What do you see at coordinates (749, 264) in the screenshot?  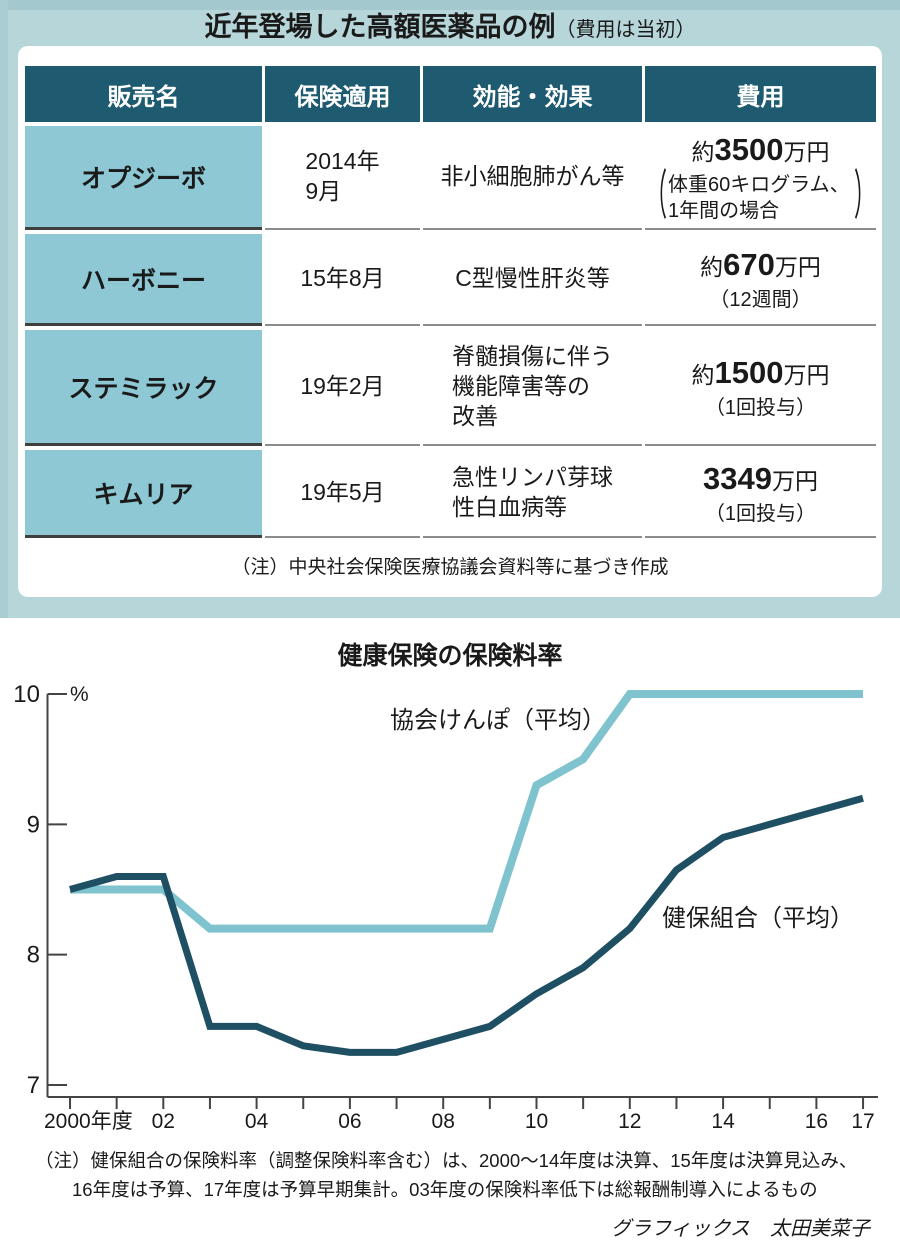 I see `fee-amount: 670` at bounding box center [749, 264].